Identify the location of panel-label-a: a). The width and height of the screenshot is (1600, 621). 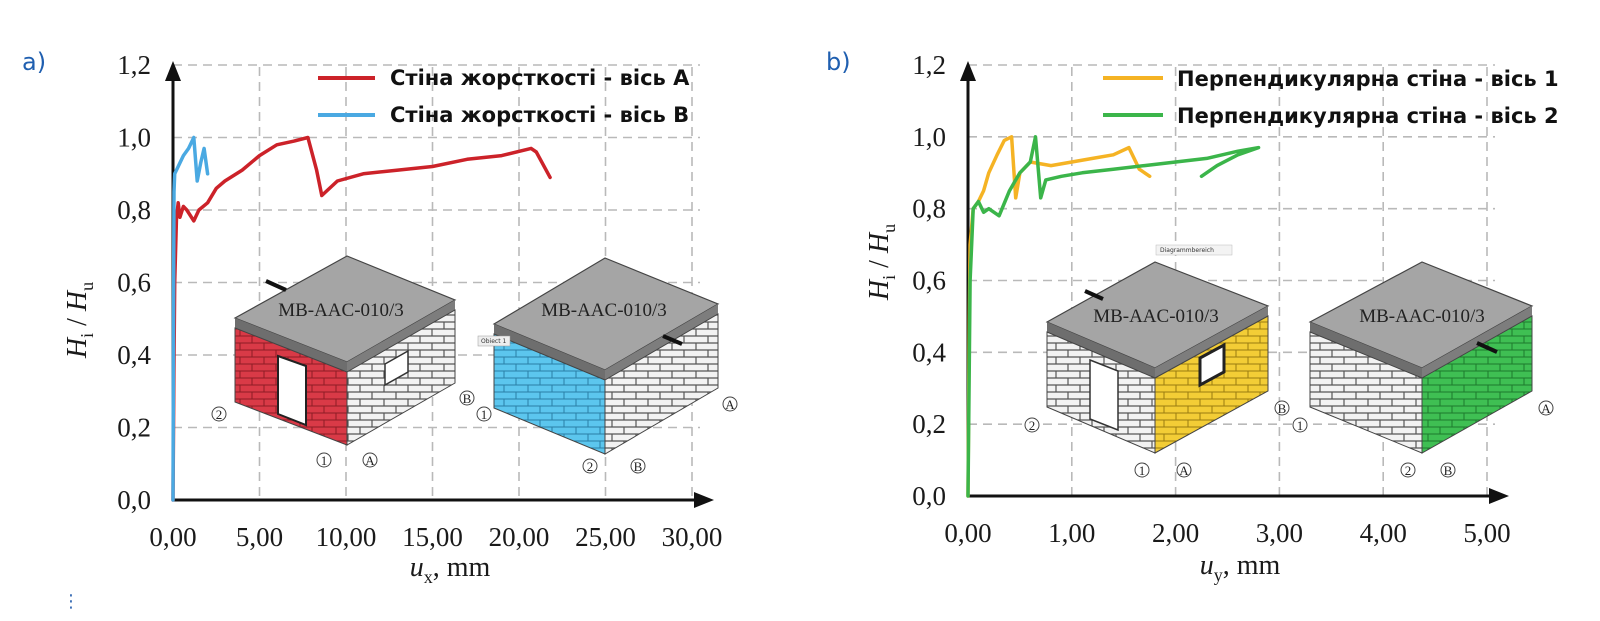
(34, 62).